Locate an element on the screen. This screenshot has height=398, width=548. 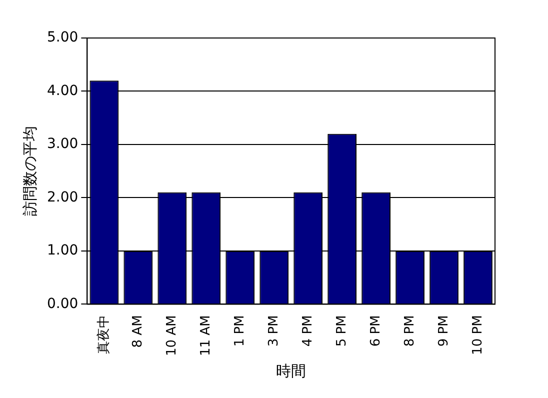
y-tick-label: 5.00 is located at coordinates (62, 38).